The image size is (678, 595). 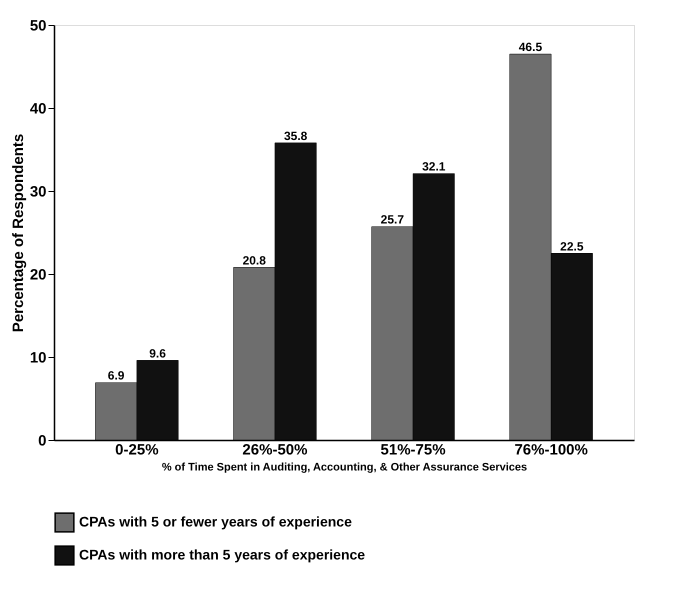 What do you see at coordinates (222, 554) in the screenshot?
I see `legend-label: CPAs with more than 5 years of experience` at bounding box center [222, 554].